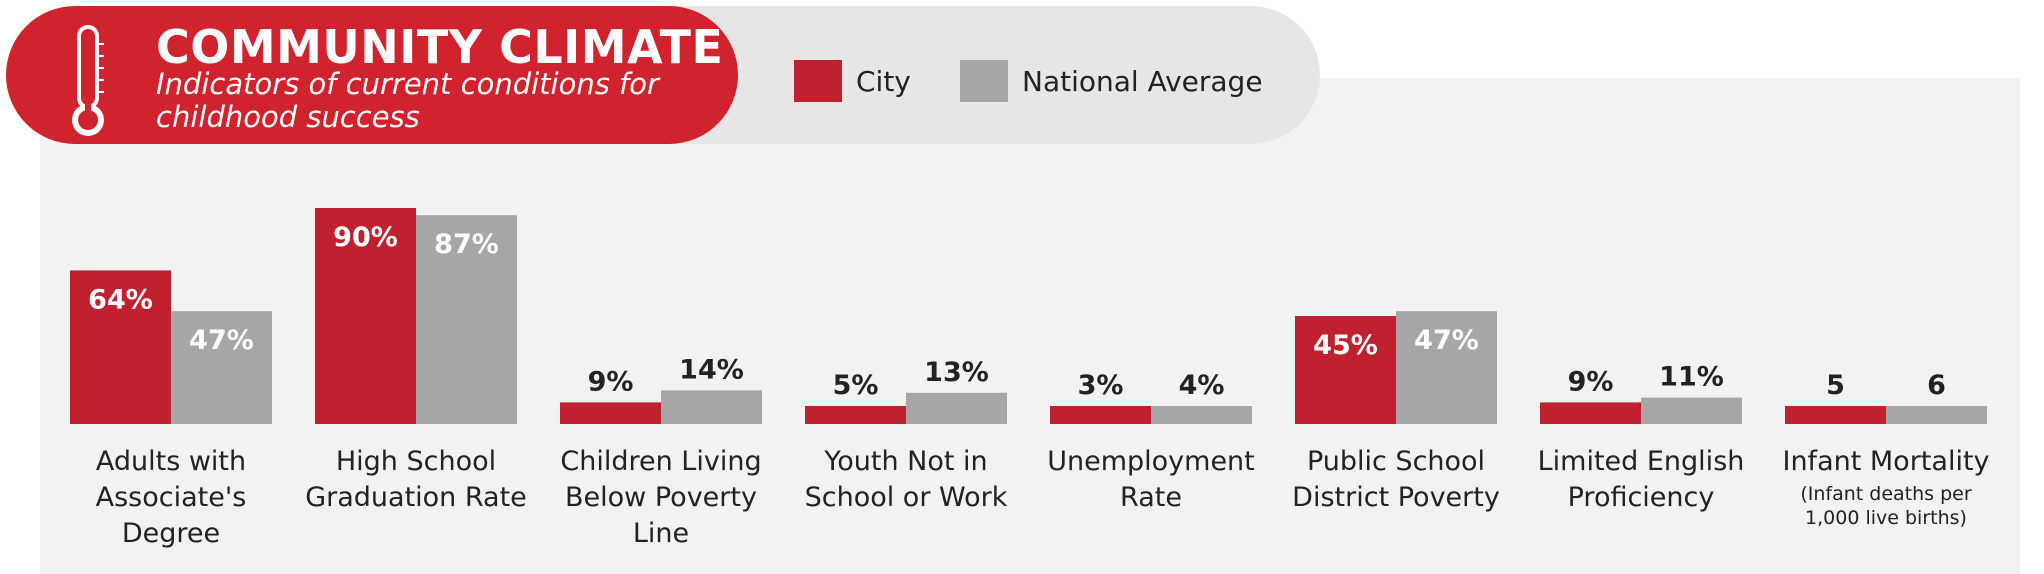 This screenshot has height=574, width=2044. I want to click on legend-item-national-average: National Average, so click(1111, 81).